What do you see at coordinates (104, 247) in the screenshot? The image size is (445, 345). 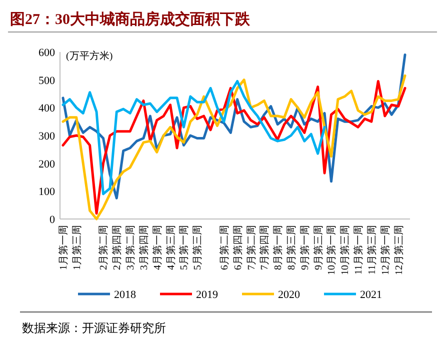 I see `x-tick-label: 2月第二周` at bounding box center [104, 247].